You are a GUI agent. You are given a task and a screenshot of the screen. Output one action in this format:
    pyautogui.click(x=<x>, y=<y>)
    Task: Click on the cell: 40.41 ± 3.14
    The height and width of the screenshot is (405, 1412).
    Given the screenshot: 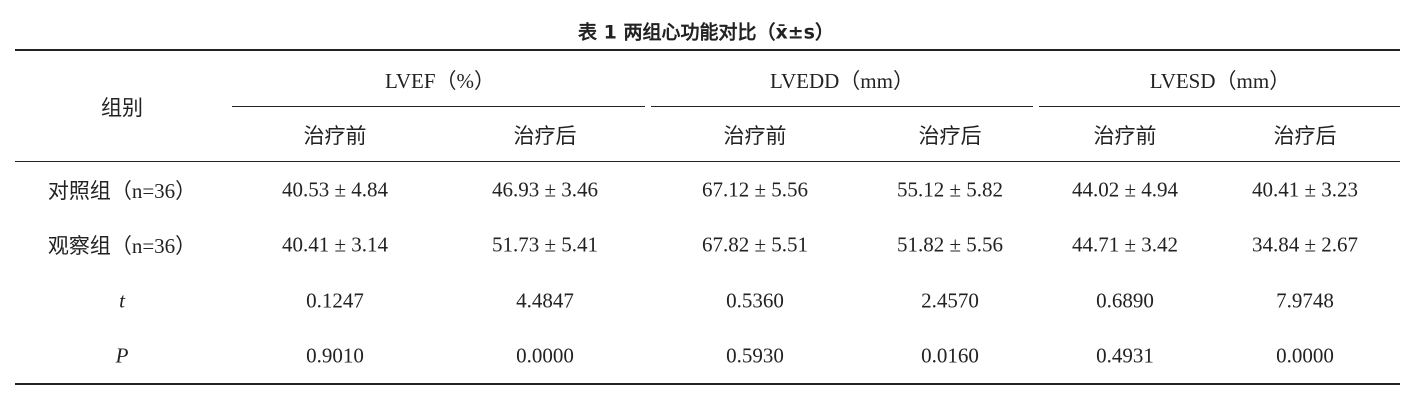 What is the action you would take?
    pyautogui.click(x=335, y=244)
    